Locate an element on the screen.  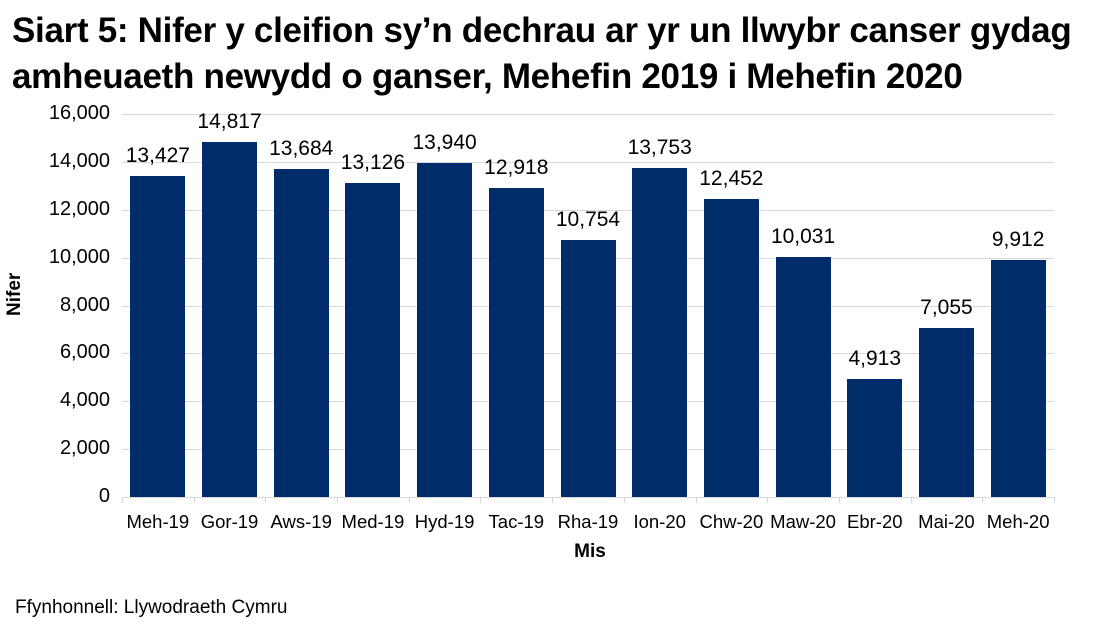
y-tick-label: 10,000 is located at coordinates (79, 256).